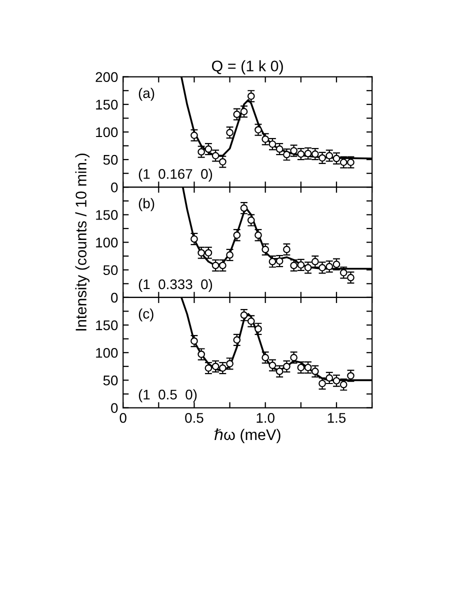  What do you see at coordinates (146, 94) in the screenshot?
I see `annotation: (a)` at bounding box center [146, 94].